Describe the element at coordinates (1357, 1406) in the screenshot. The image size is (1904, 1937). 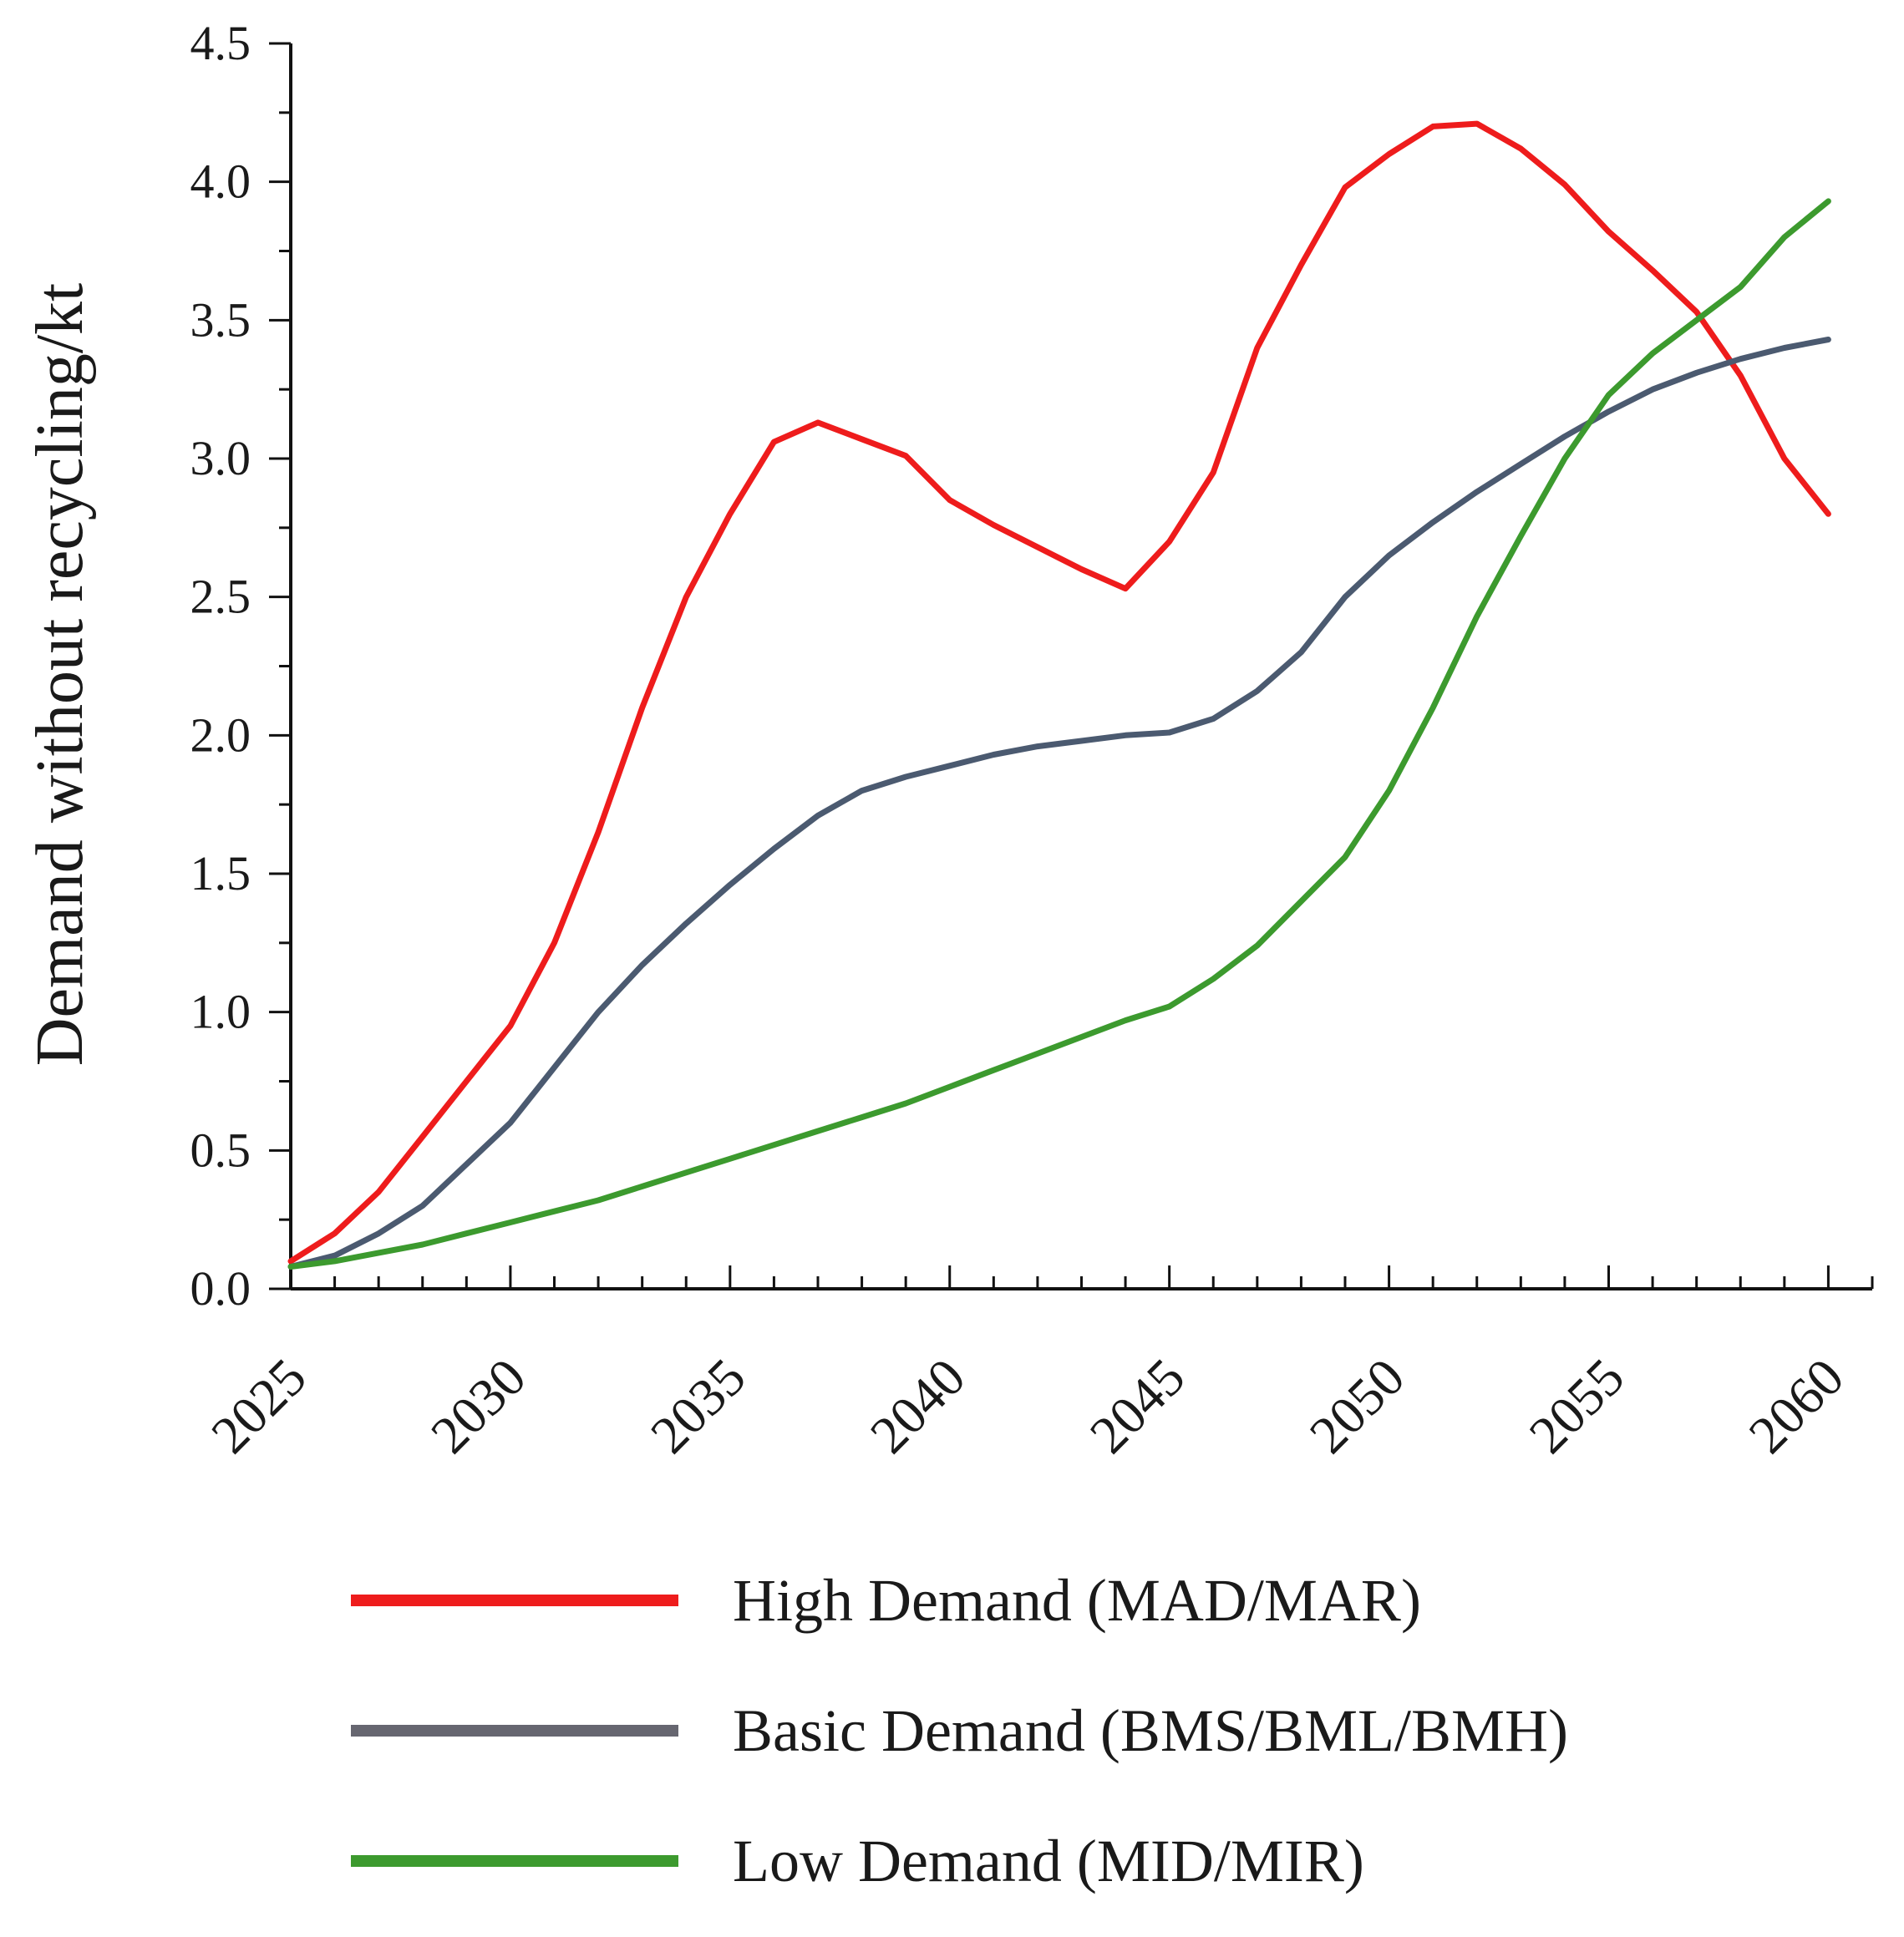
I see `x-tick-label: 2050` at that location.